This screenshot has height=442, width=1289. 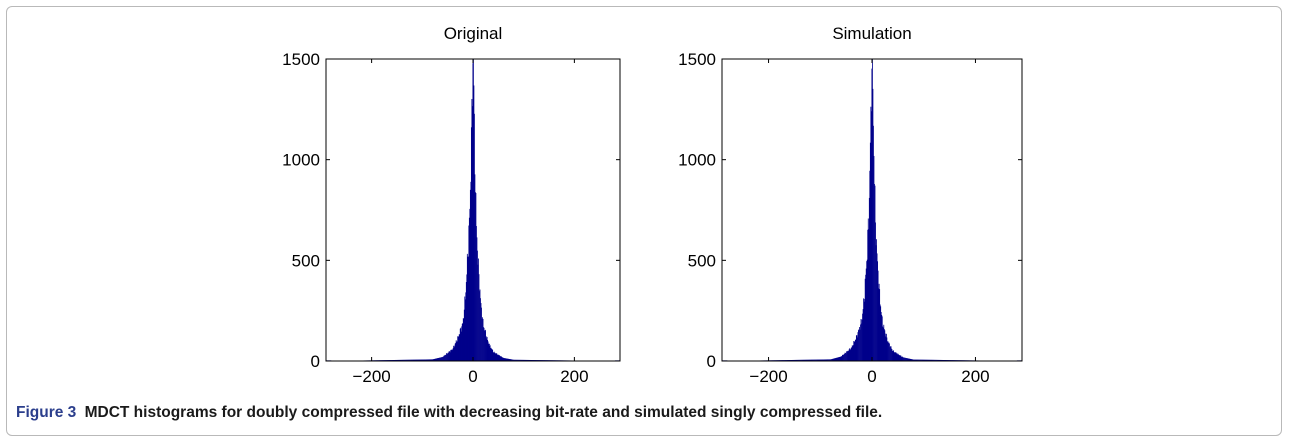 What do you see at coordinates (473, 33) in the screenshot?
I see `chart-title: Original` at bounding box center [473, 33].